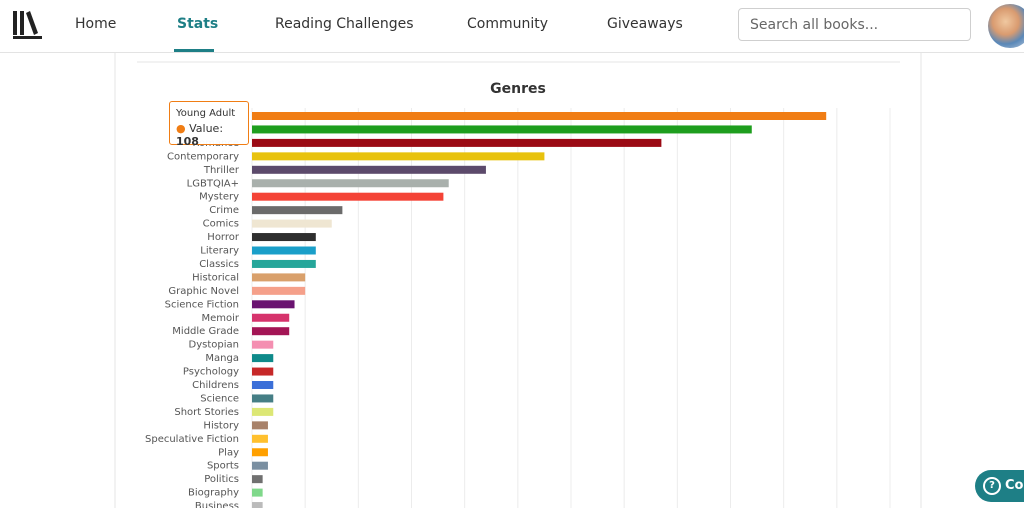 This screenshot has height=508, width=1024. Describe the element at coordinates (221, 170) in the screenshot. I see `y-tick-label: Thriller` at that location.